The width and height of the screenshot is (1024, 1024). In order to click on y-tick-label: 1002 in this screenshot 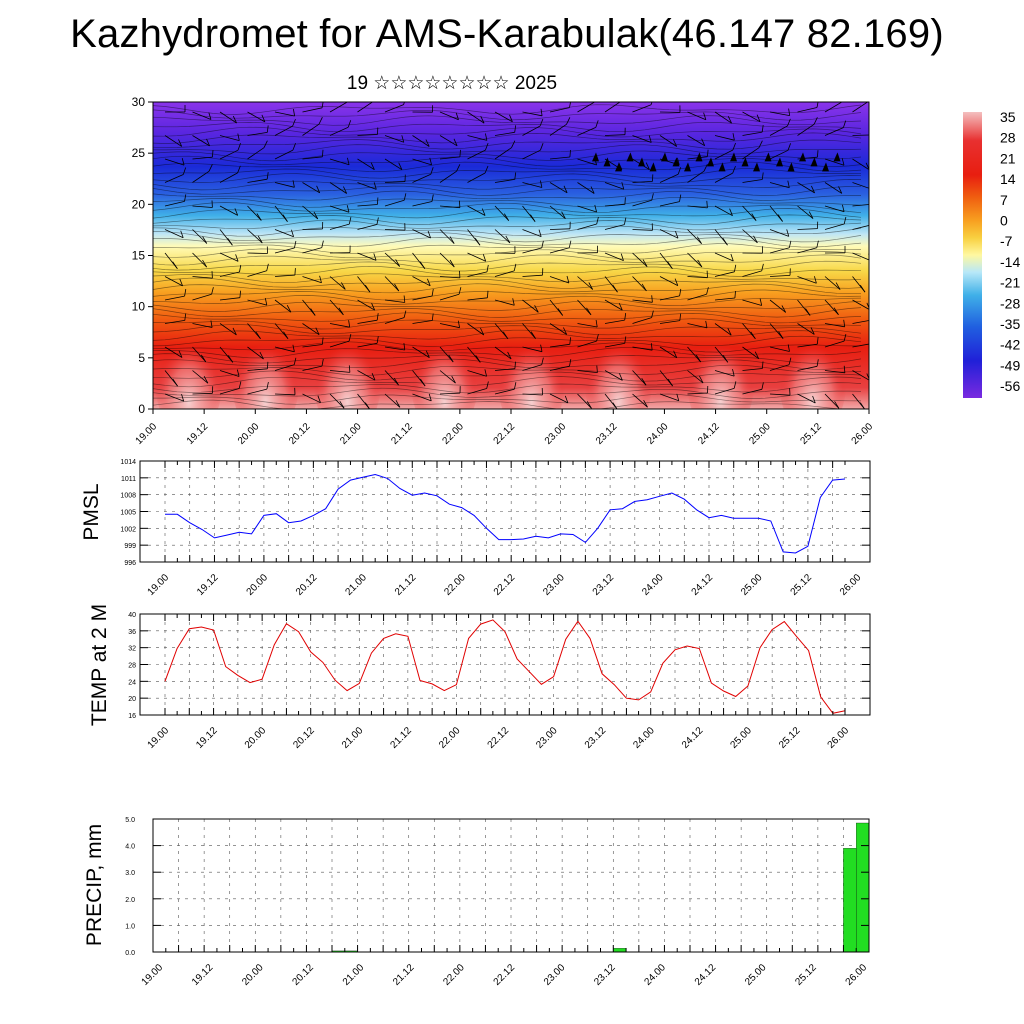, I will do `click(128, 529)`.